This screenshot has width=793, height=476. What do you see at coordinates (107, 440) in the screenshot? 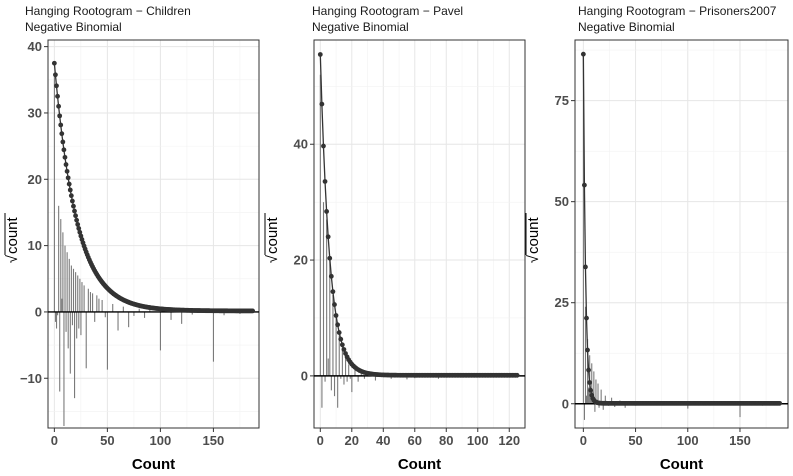
I see `x-tick-label: 50` at bounding box center [107, 440].